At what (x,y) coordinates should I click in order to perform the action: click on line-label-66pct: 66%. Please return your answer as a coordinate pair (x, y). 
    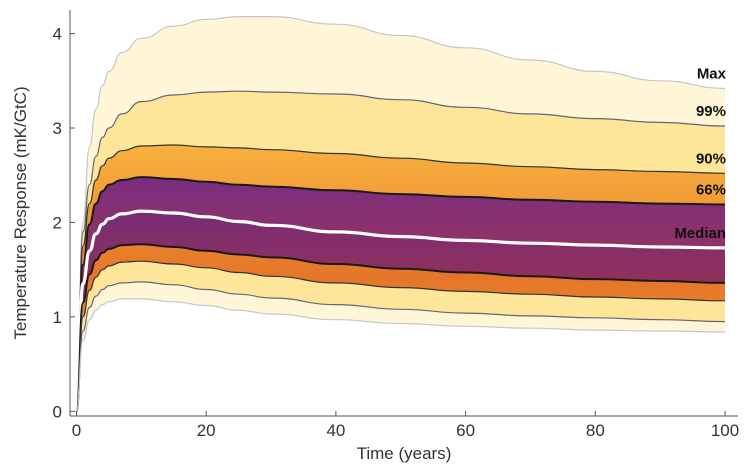
    Looking at the image, I should click on (711, 190).